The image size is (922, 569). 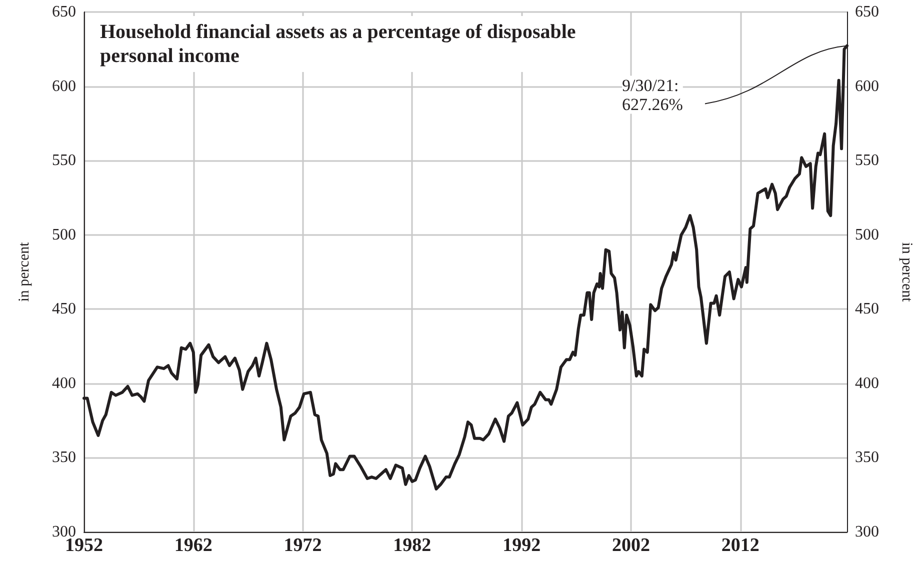 I want to click on x-tick-label: 1952, so click(x=84, y=545).